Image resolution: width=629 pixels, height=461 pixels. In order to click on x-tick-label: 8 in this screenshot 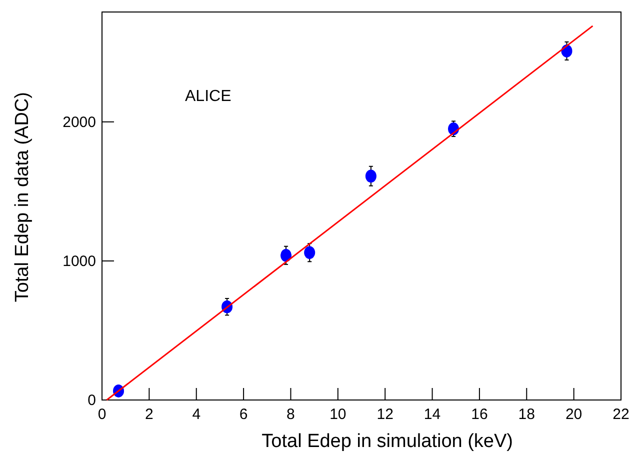, I will do `click(290, 414)`.